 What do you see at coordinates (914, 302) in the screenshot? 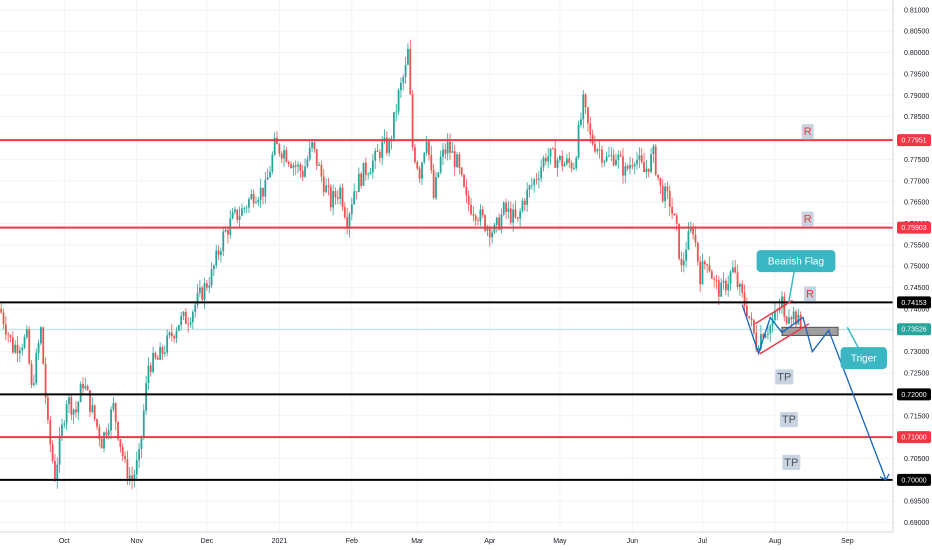
I see `level-price-tag: 0.74153` at bounding box center [914, 302].